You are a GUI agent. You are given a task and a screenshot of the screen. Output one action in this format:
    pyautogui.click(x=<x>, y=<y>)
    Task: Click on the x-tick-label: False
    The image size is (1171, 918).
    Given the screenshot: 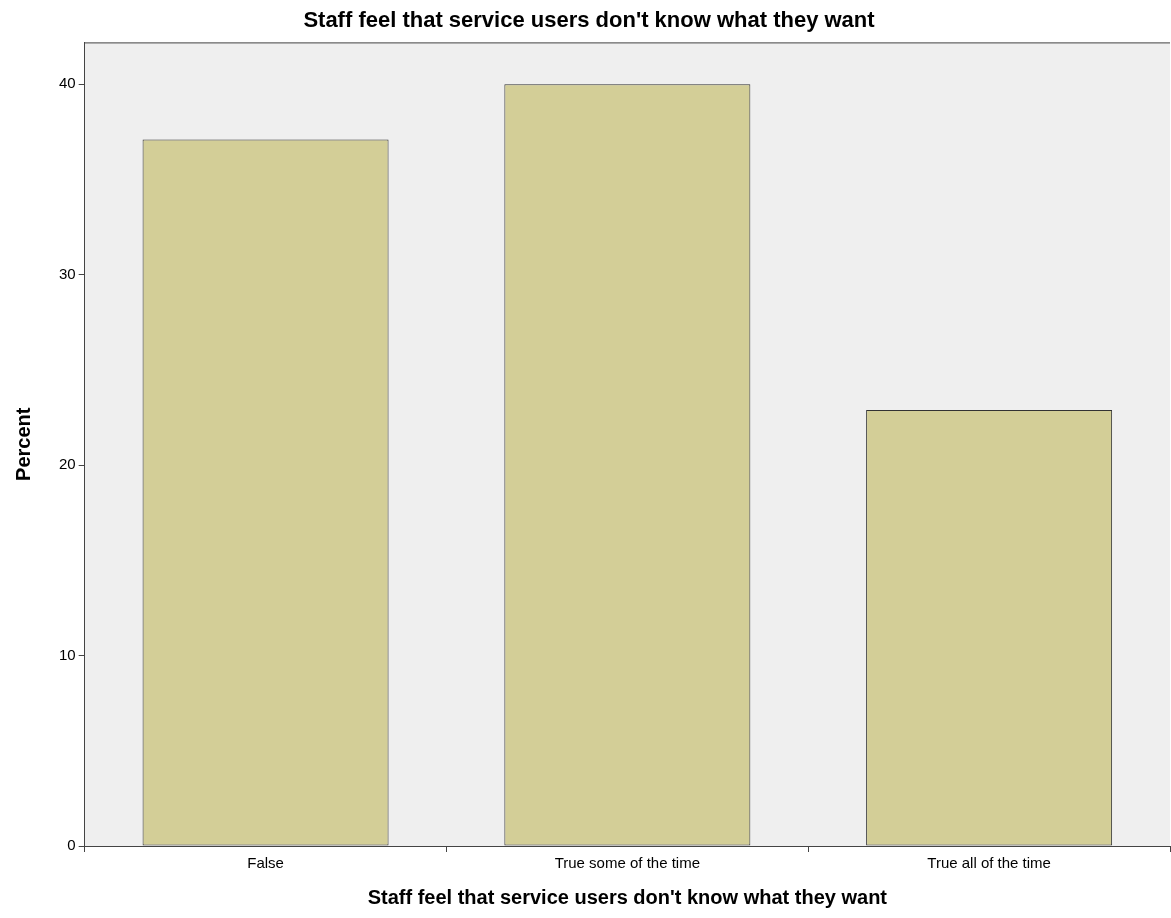 What is the action you would take?
    pyautogui.click(x=265, y=863)
    